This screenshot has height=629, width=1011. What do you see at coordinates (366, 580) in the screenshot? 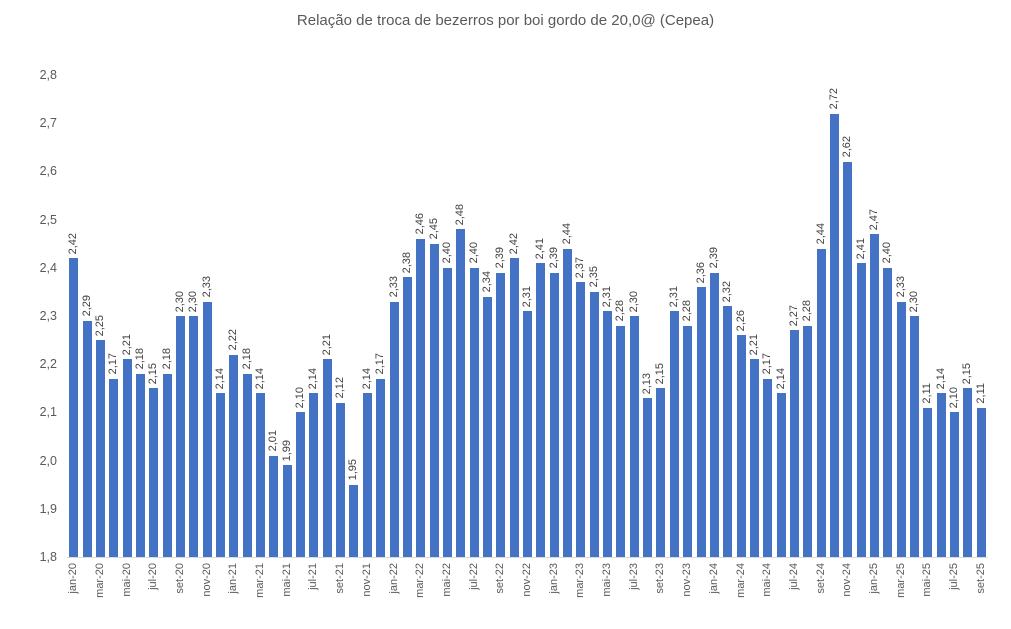
I see `x-axis-tick-label: nov-21` at bounding box center [366, 580].